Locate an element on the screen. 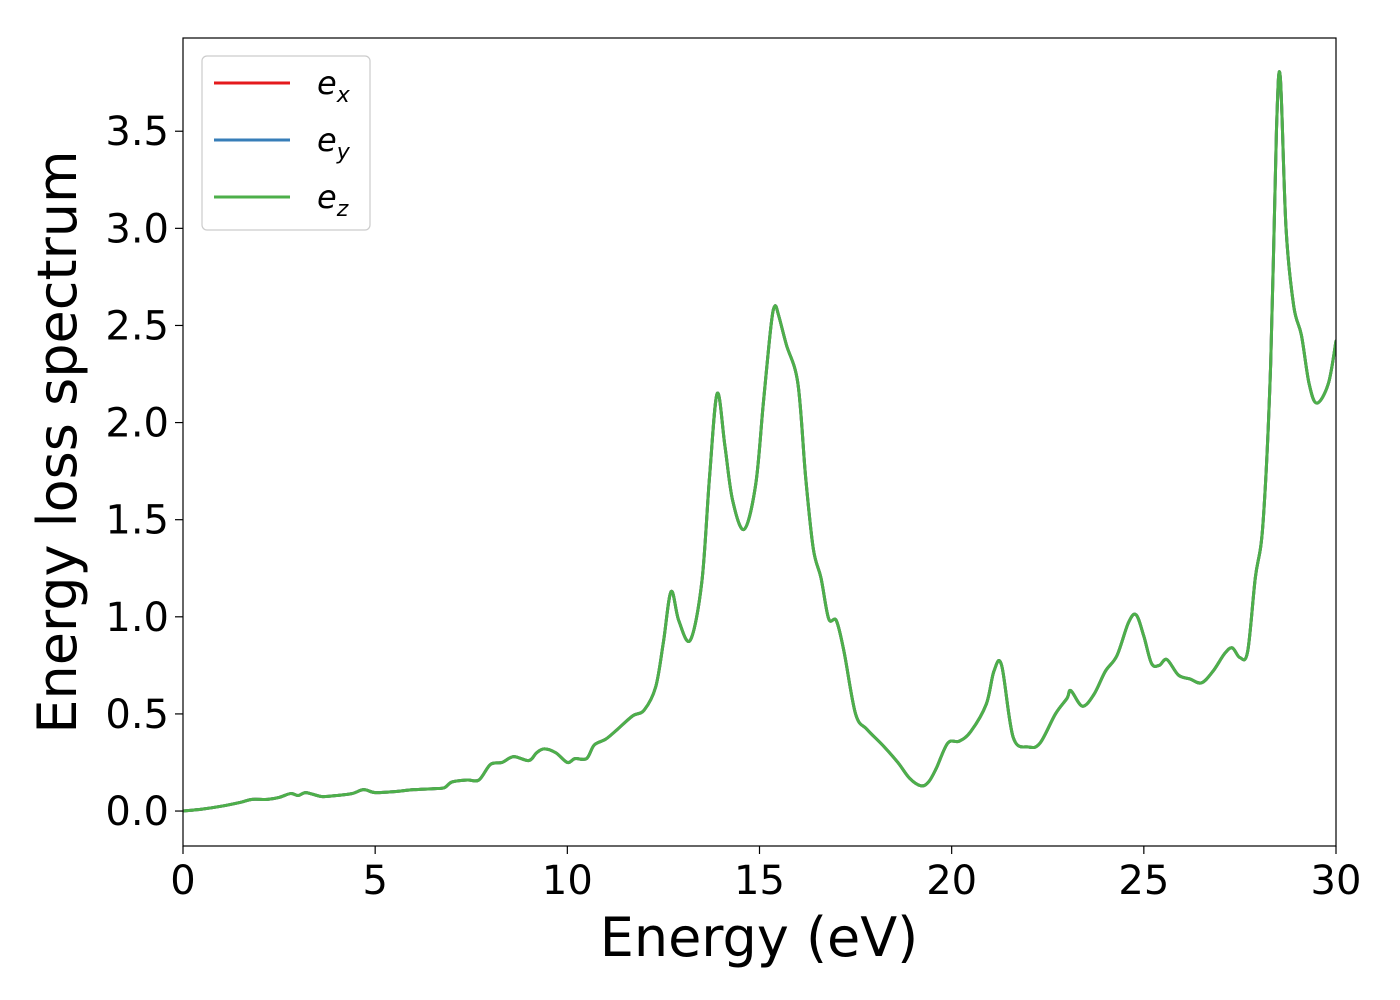 This screenshot has width=1400, height=1000. legend: ex ey ez is located at coordinates (286, 143).